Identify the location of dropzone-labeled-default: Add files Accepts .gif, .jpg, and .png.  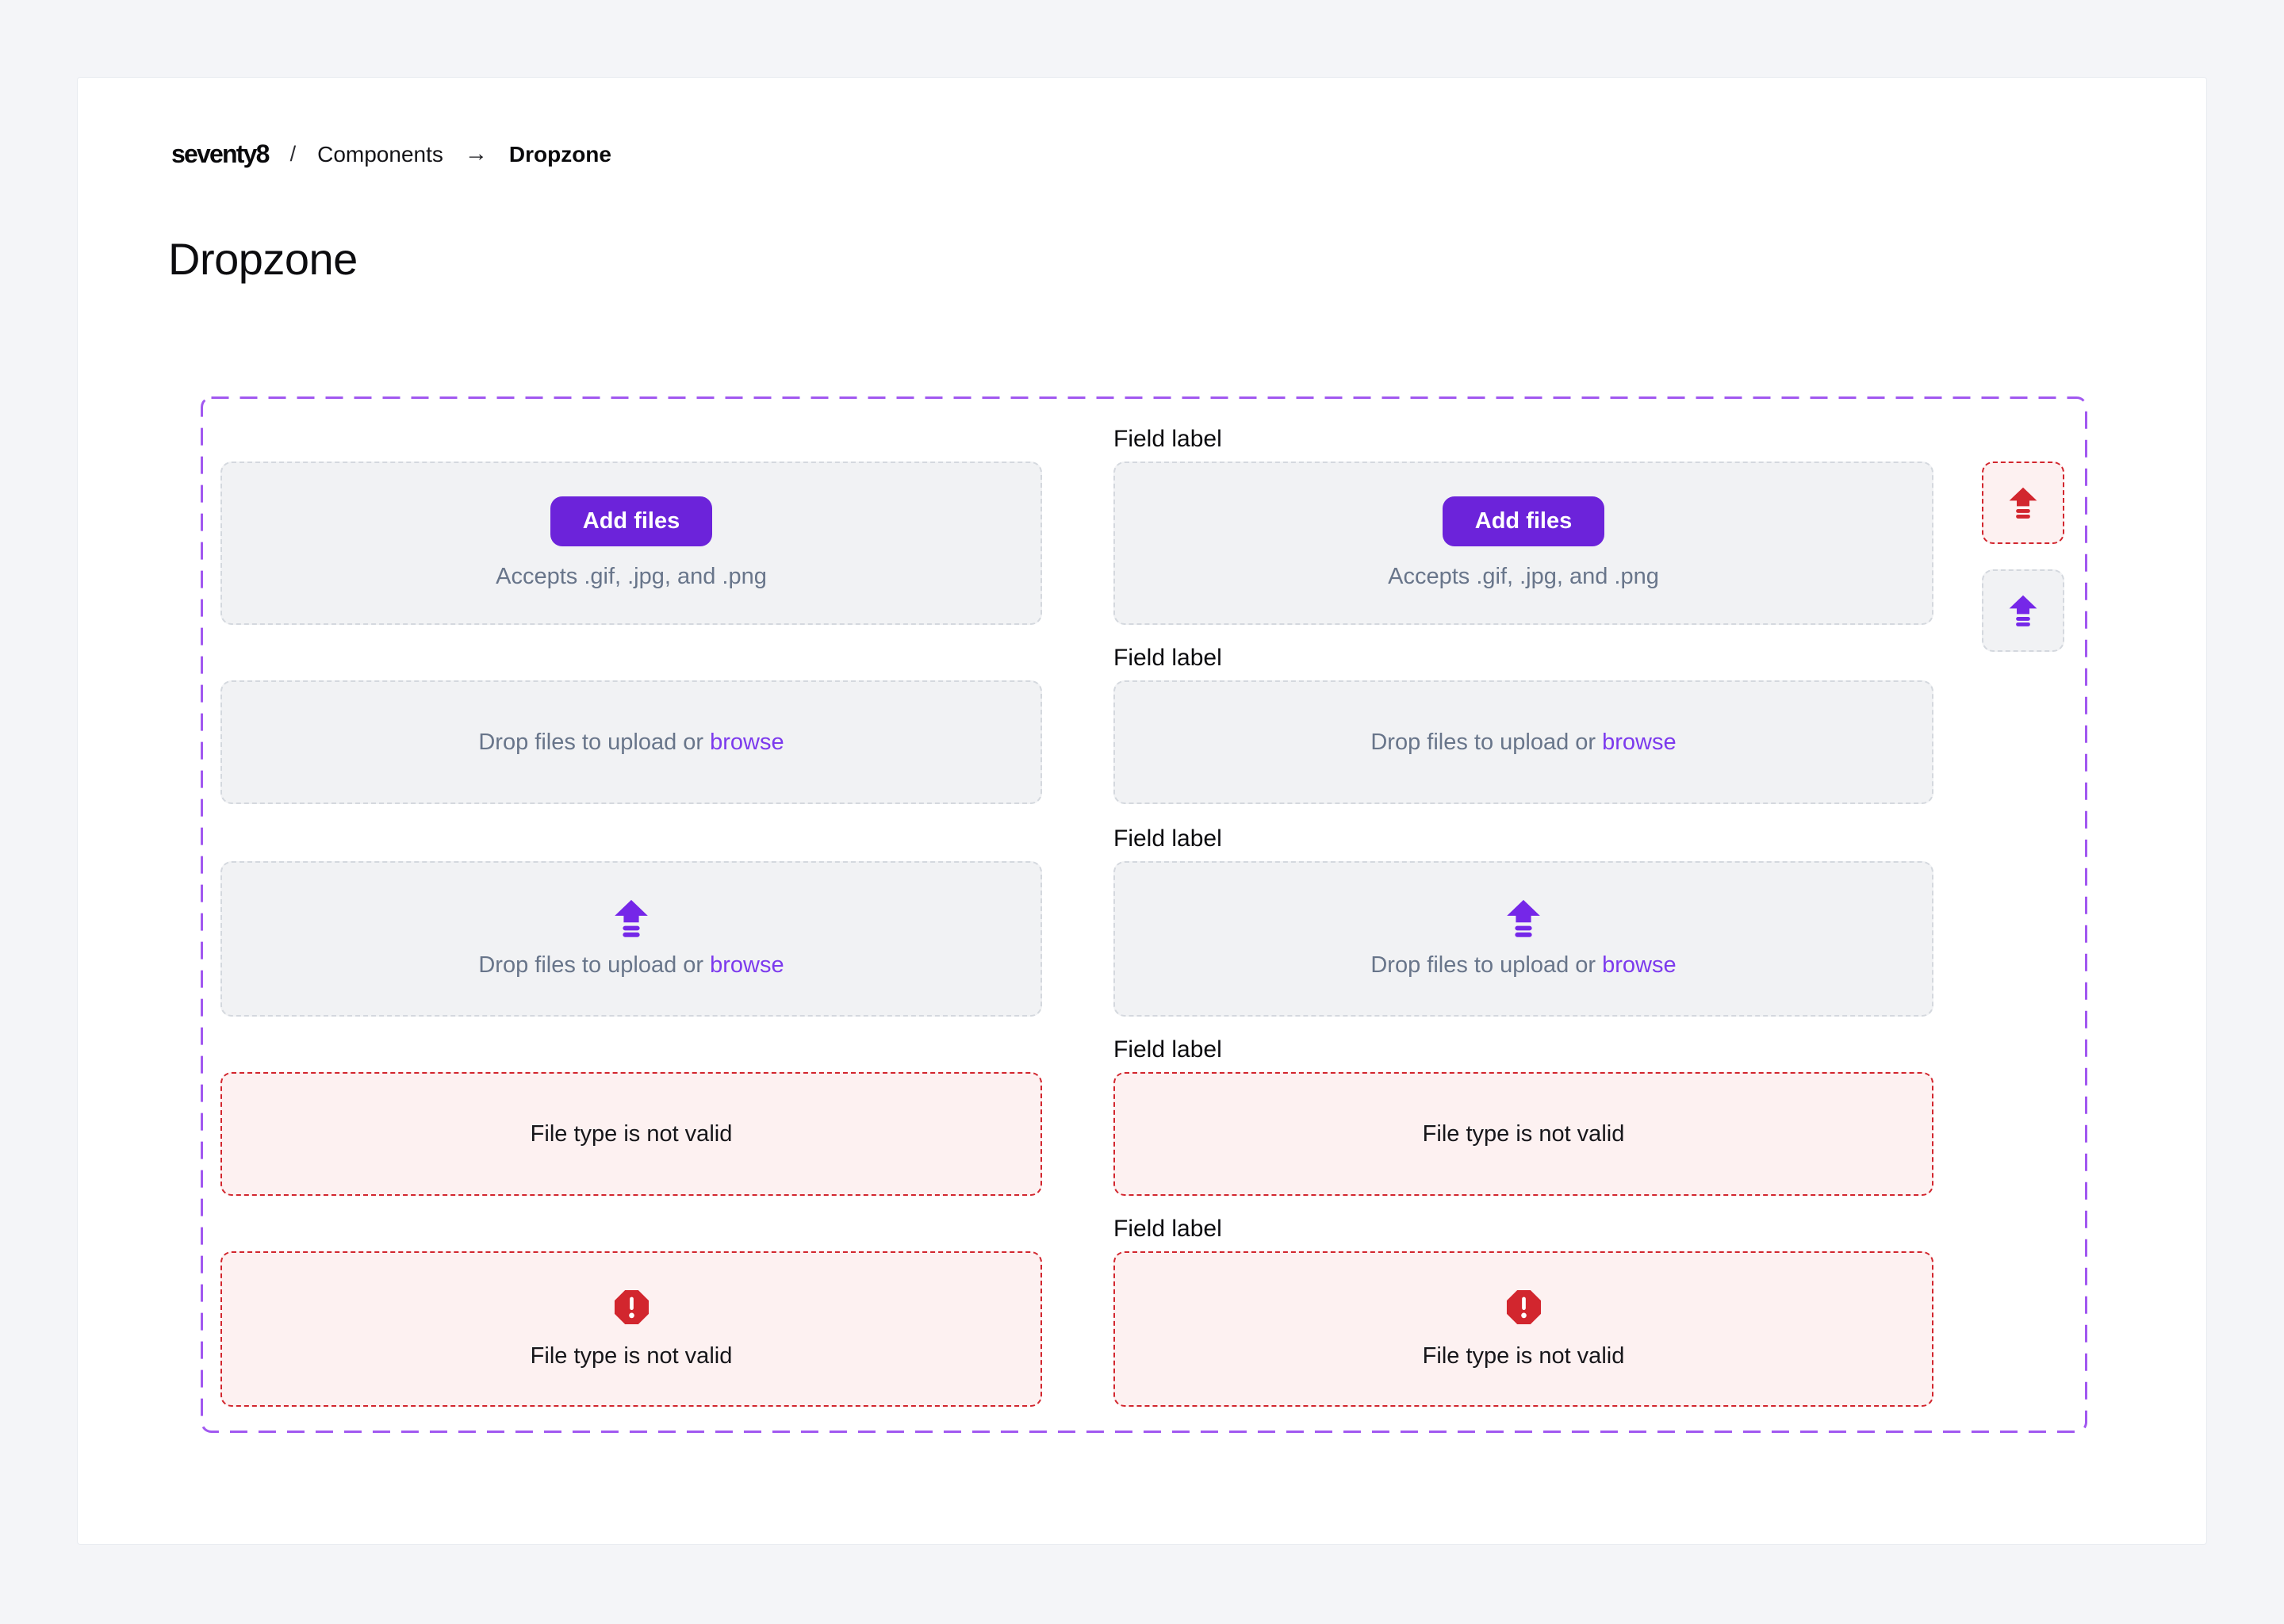
(1523, 543).